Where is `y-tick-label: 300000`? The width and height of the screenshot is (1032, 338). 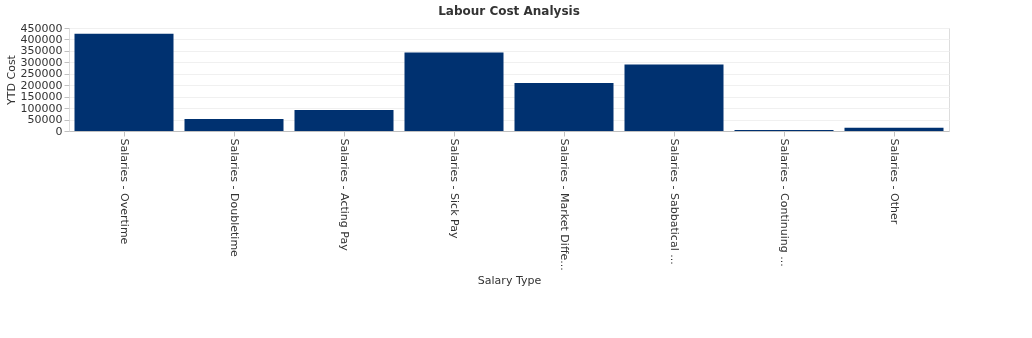 y-tick-label: 300000 is located at coordinates (41, 62).